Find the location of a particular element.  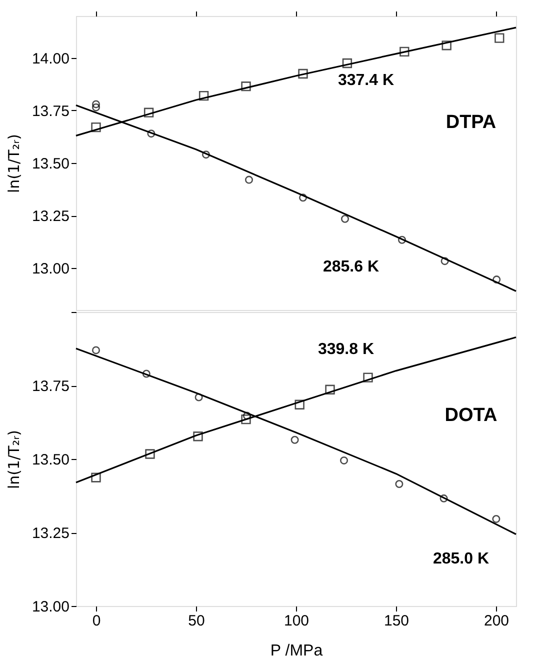

series-label: 285.0 K is located at coordinates (461, 559).